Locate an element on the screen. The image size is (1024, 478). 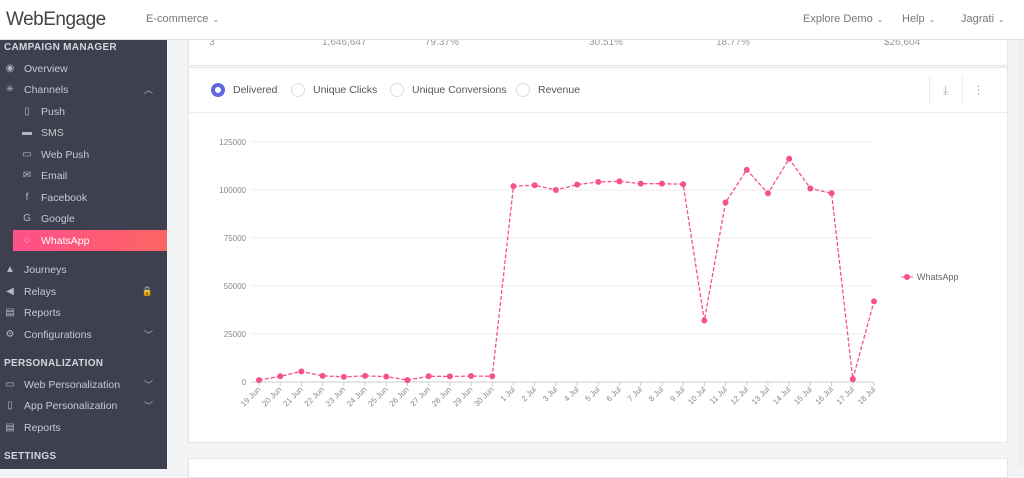
sidebar-item-facebook: f Facebook is located at coordinates (83, 197).